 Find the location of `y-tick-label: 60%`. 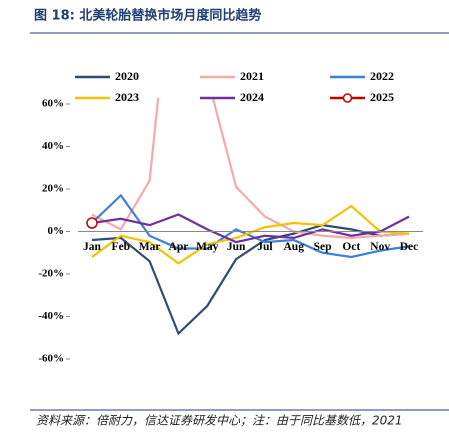

y-tick-label: 60% is located at coordinates (53, 104).